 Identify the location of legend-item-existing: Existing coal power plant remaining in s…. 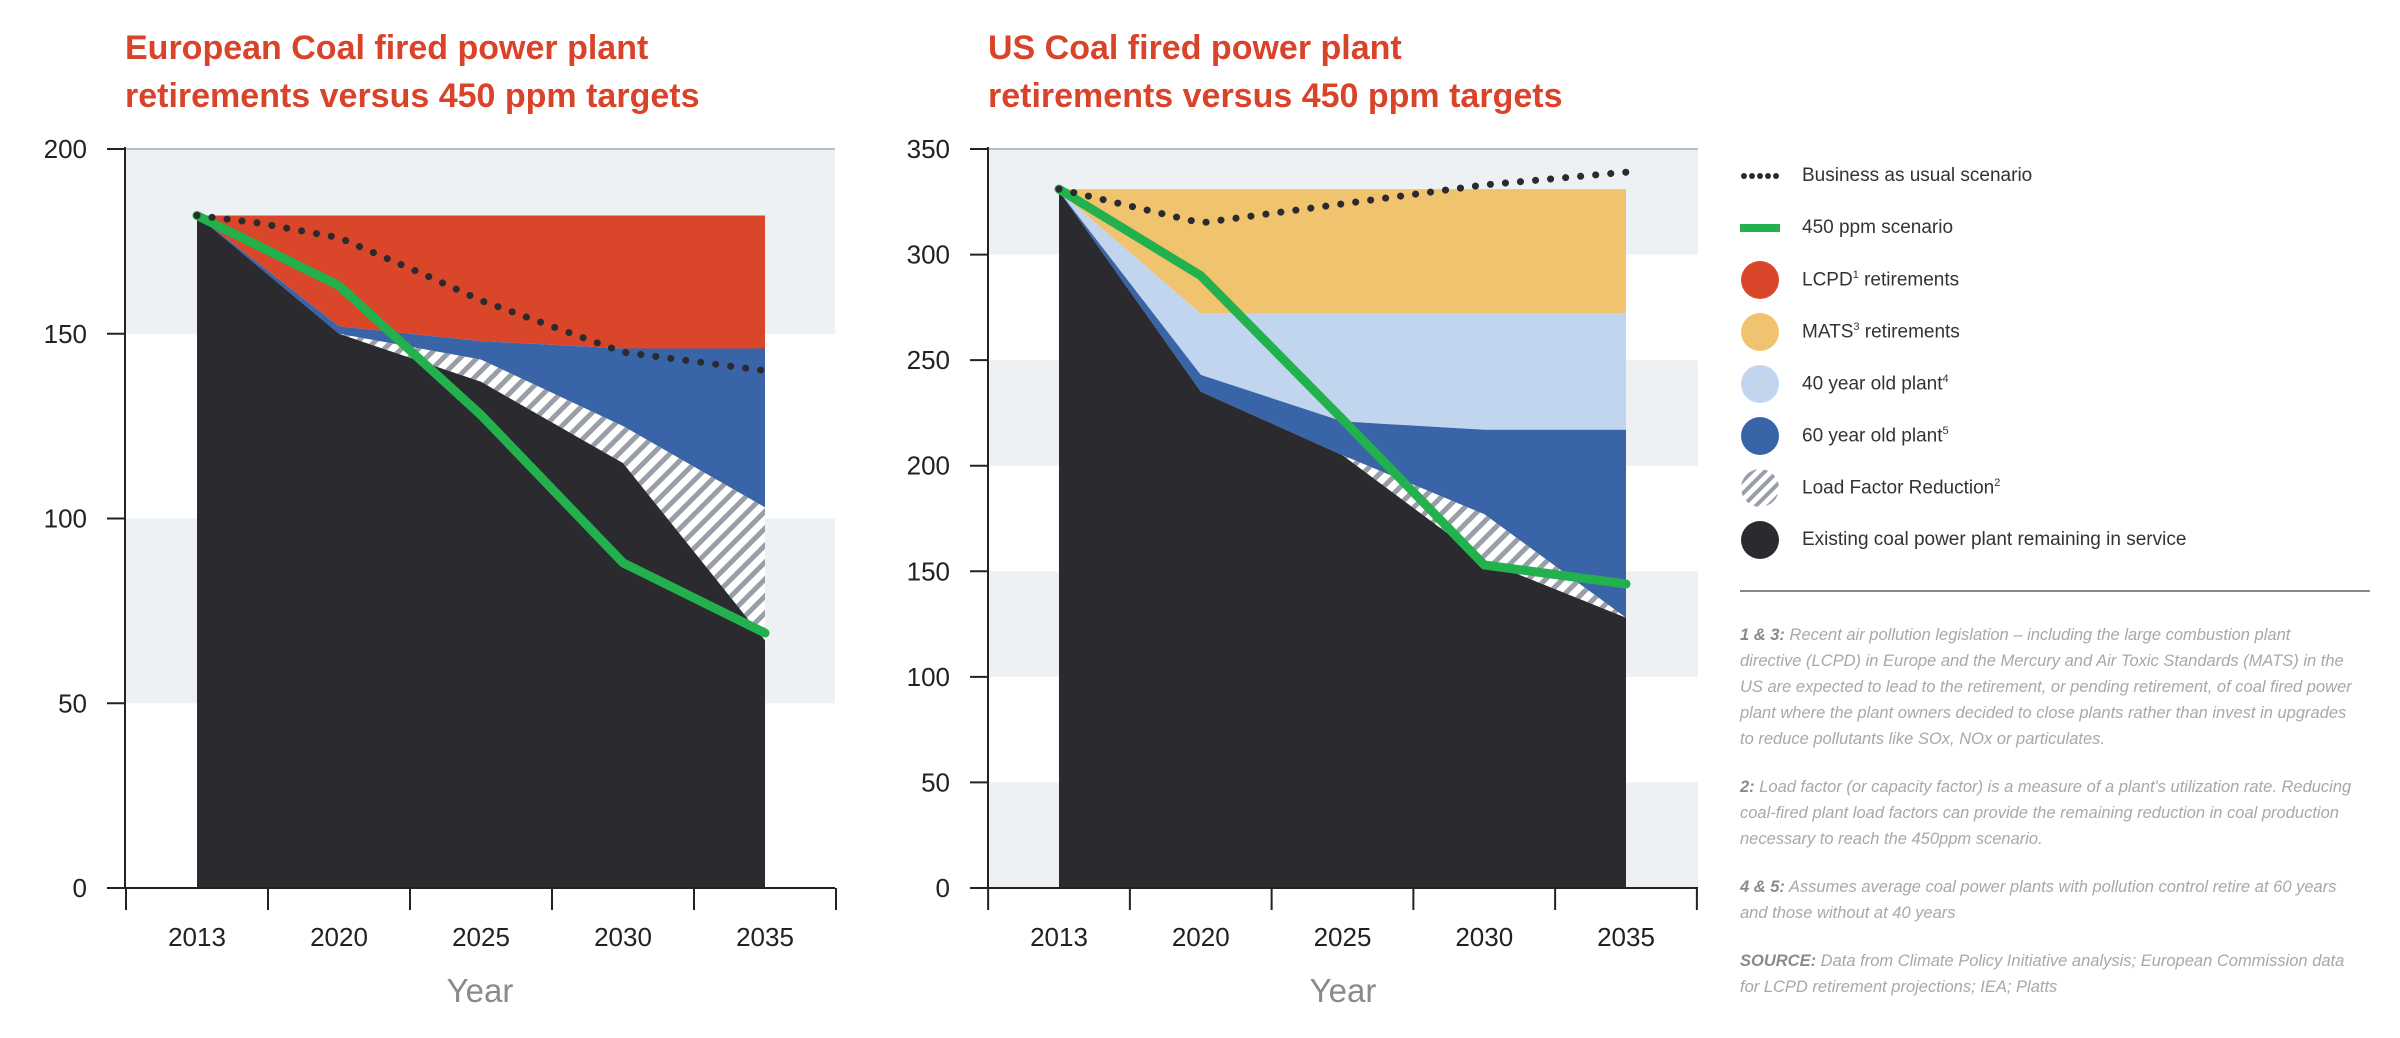
(2060, 540).